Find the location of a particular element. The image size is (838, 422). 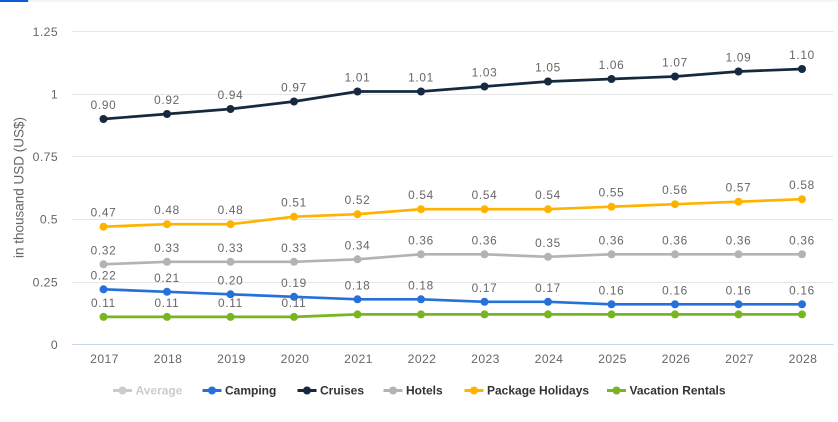

svg-text: 0.58 is located at coordinates (802, 185).